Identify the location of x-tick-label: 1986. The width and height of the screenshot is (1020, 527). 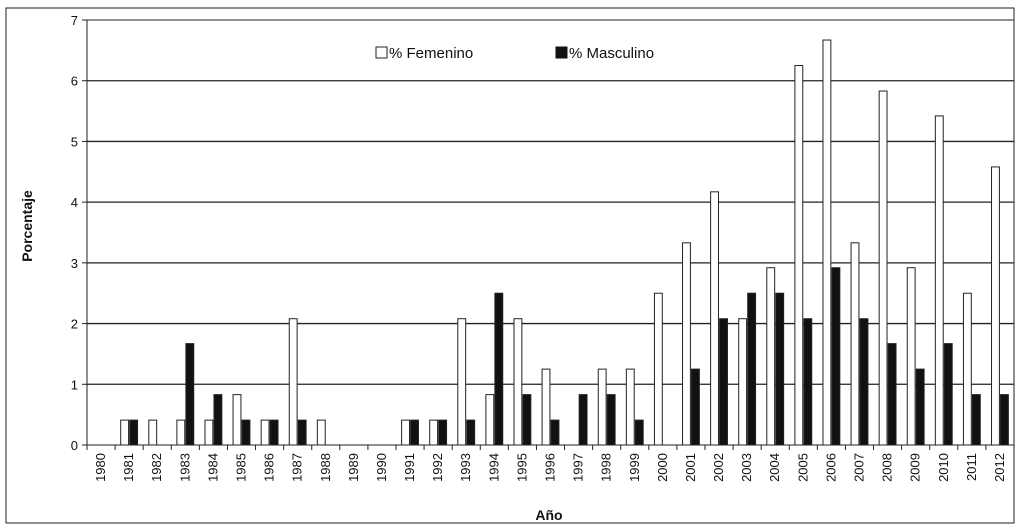
(269, 467).